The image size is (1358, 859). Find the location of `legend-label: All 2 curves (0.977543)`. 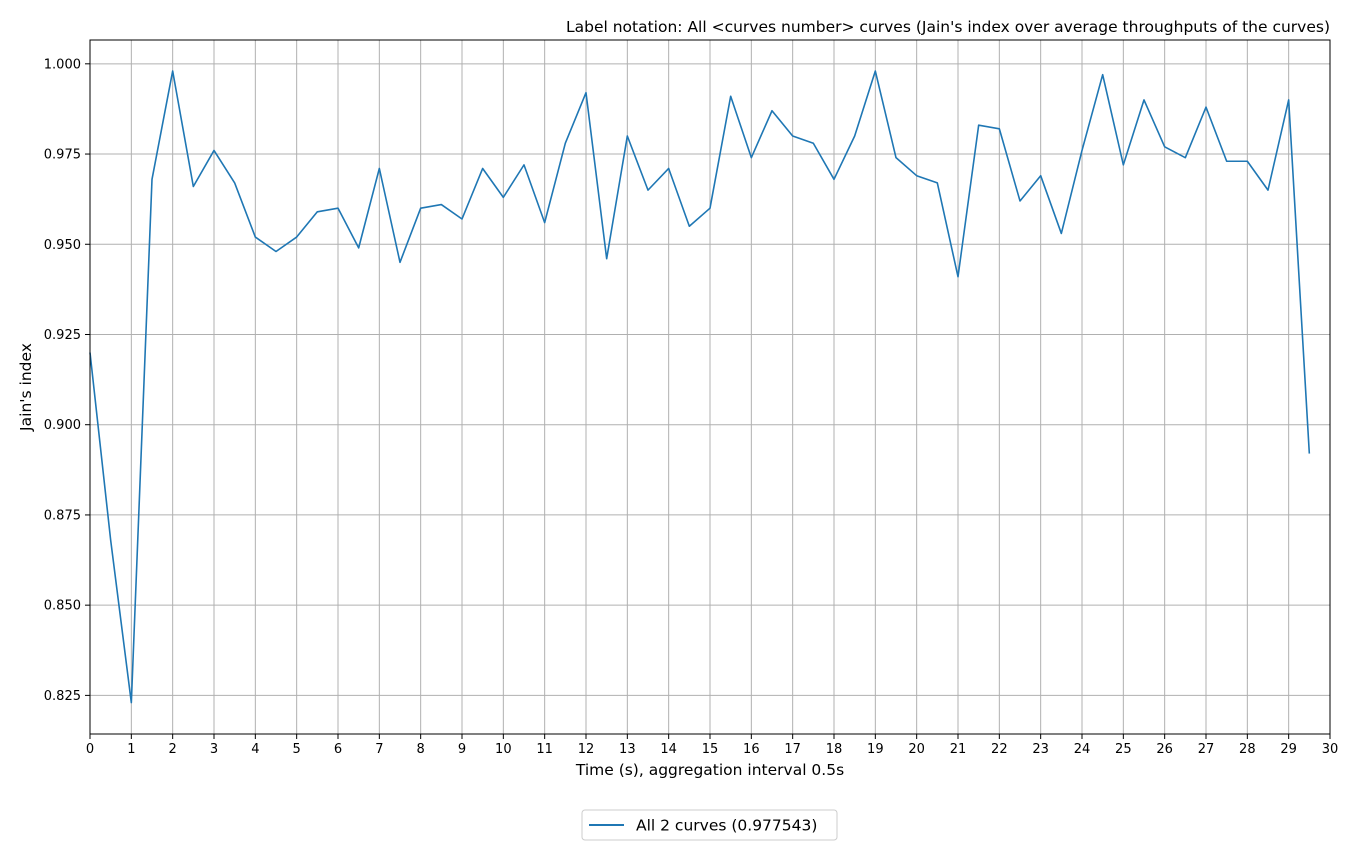

legend-label: All 2 curves (0.977543) is located at coordinates (726, 826).